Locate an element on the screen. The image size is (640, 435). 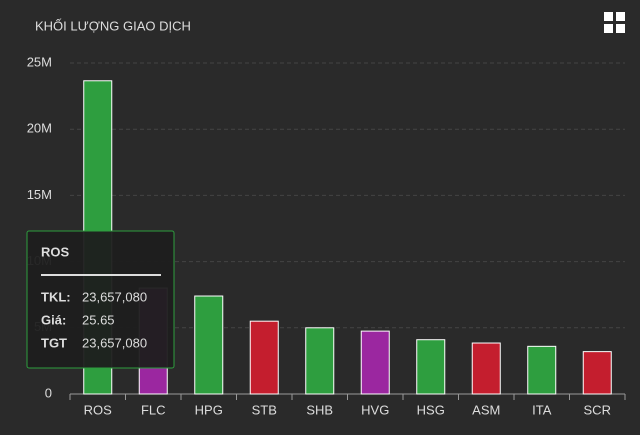
menu-icon is located at coordinates (614, 22).